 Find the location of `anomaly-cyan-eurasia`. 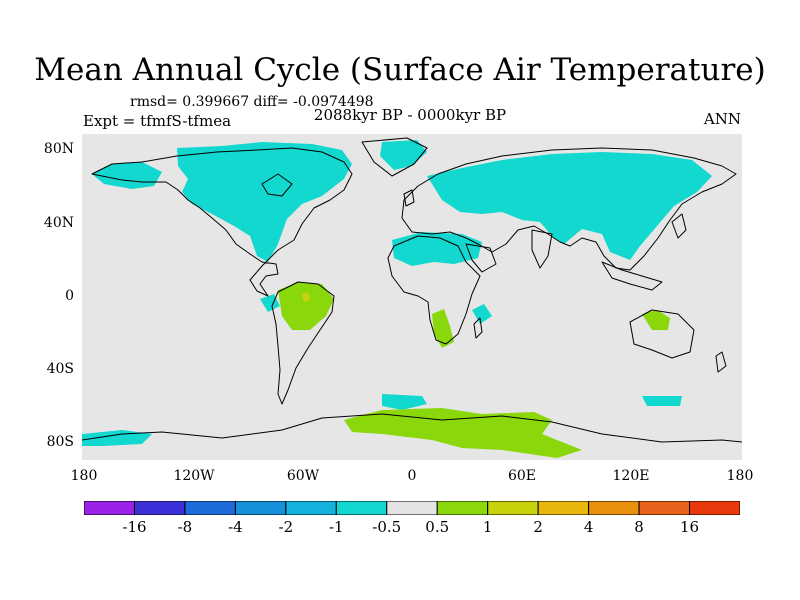

anomaly-cyan-eurasia is located at coordinates (569, 206).